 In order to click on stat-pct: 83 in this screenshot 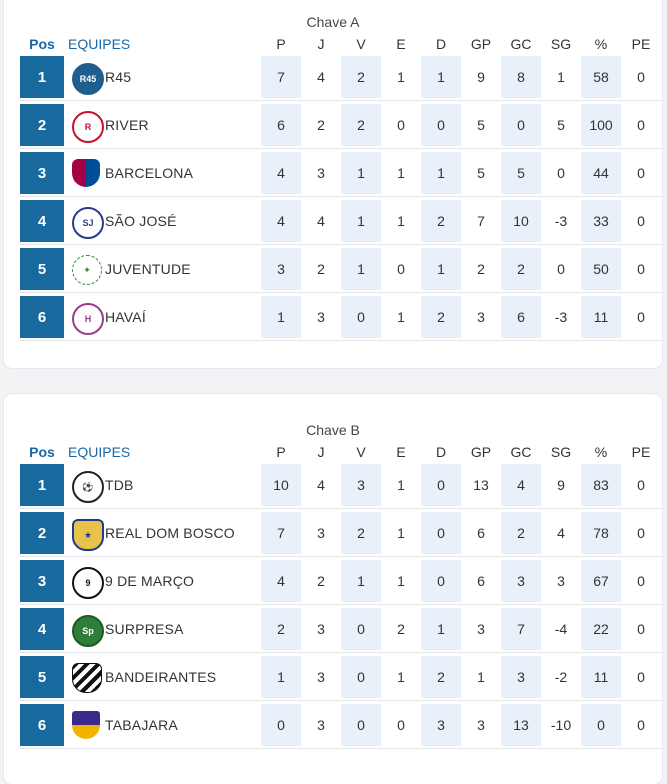, I will do `click(601, 485)`.